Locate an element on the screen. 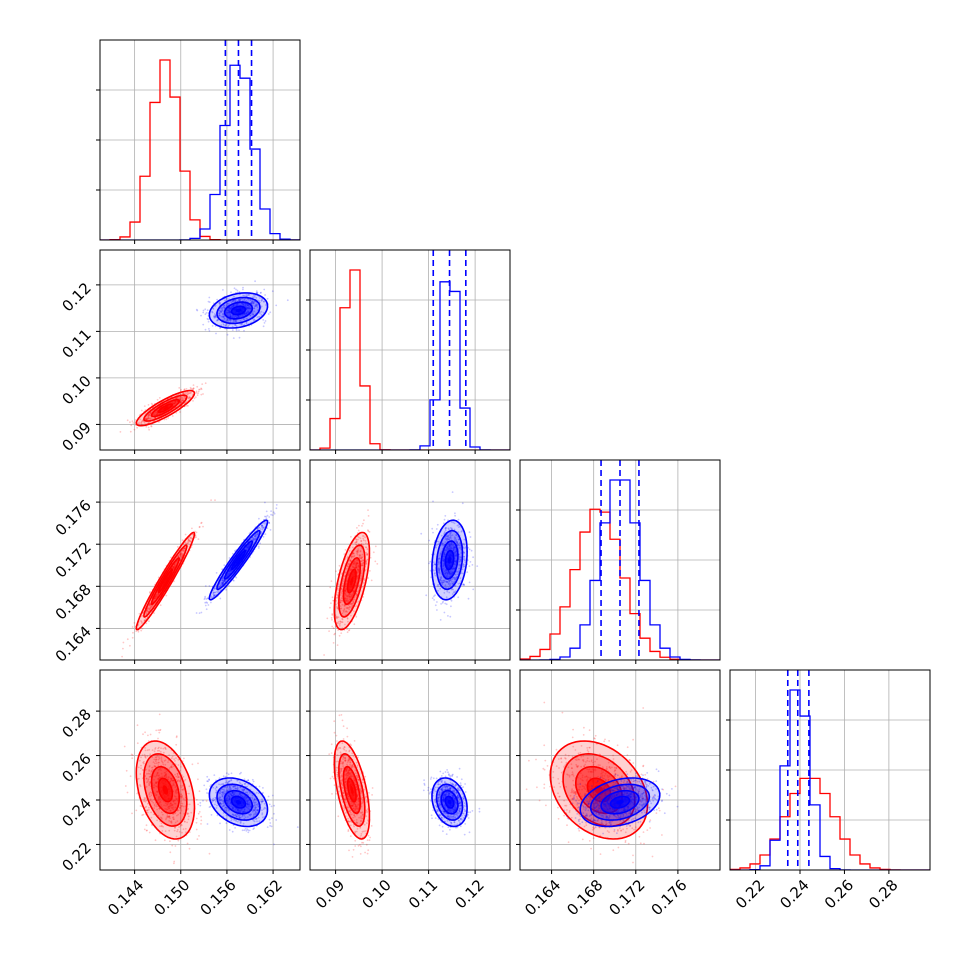 The width and height of the screenshot is (970, 970). panel-frame is located at coordinates (410, 560).